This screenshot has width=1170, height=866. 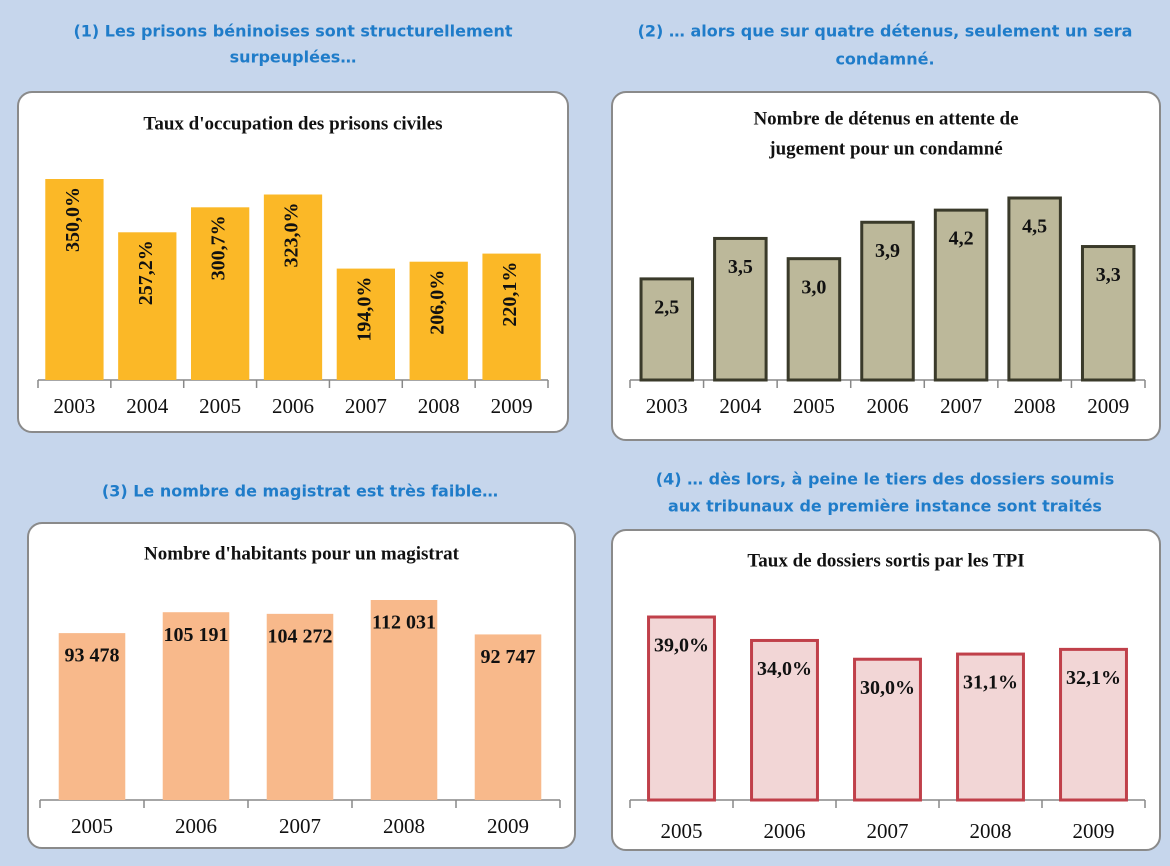 What do you see at coordinates (300, 636) in the screenshot?
I see `value-label: 104 272` at bounding box center [300, 636].